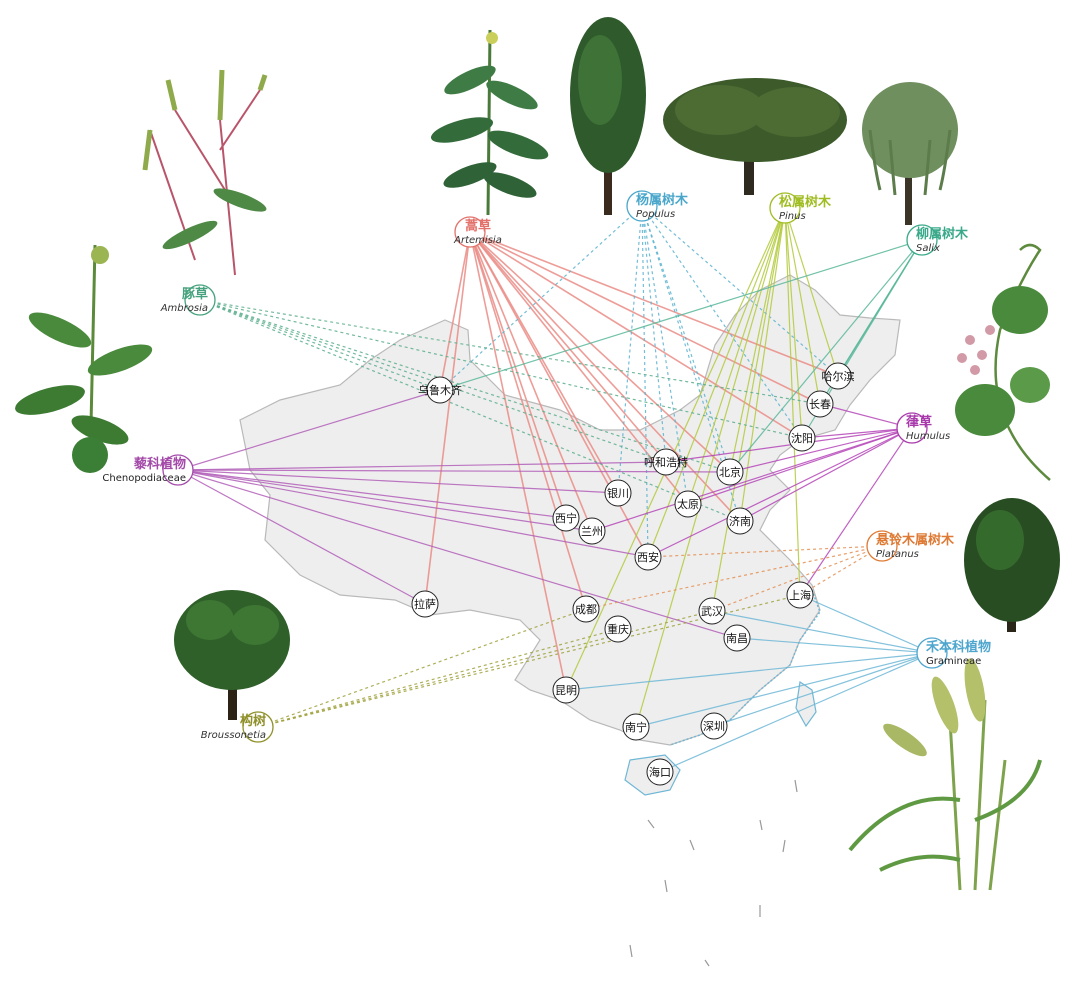  Describe the element at coordinates (942, 234) in the screenshot. I see `plant-name-cn: 柳属树木` at that location.